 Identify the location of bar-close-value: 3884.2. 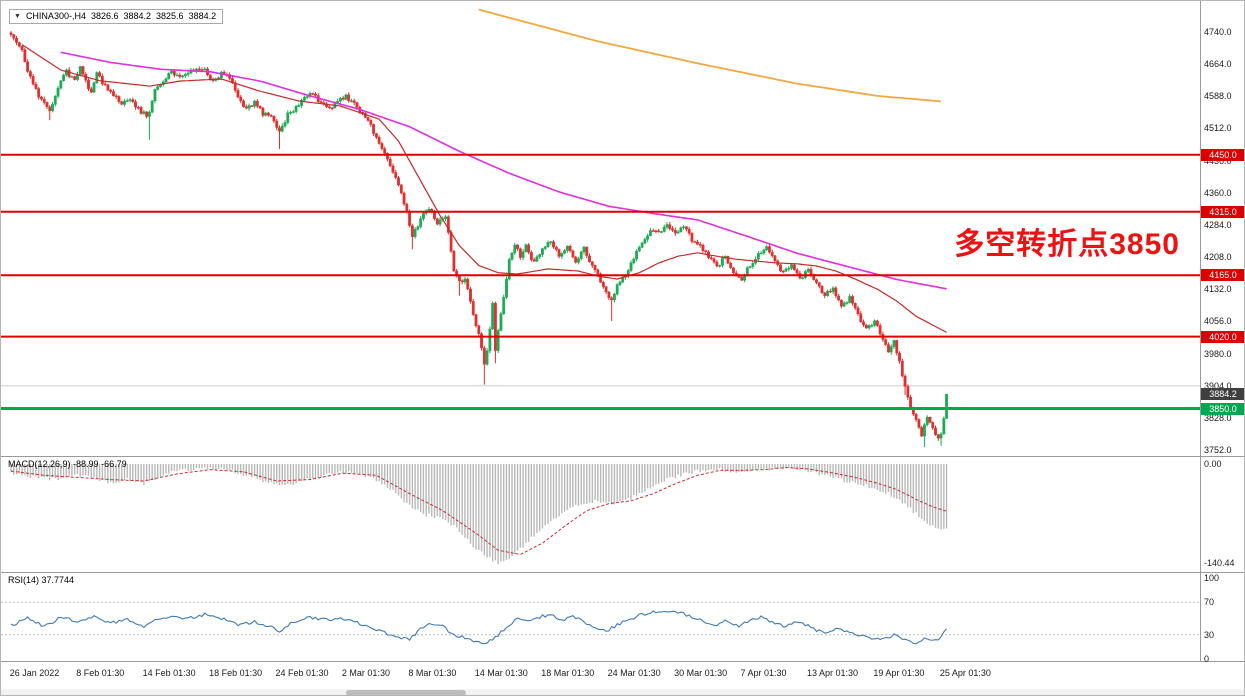
(202, 16).